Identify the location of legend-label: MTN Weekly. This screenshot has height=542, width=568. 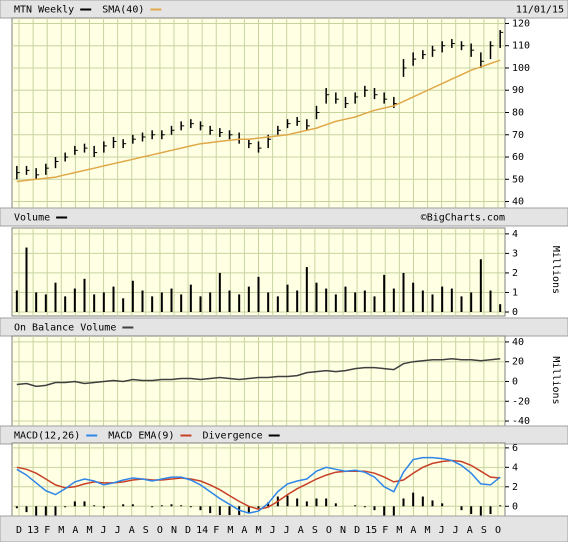
(44, 10).